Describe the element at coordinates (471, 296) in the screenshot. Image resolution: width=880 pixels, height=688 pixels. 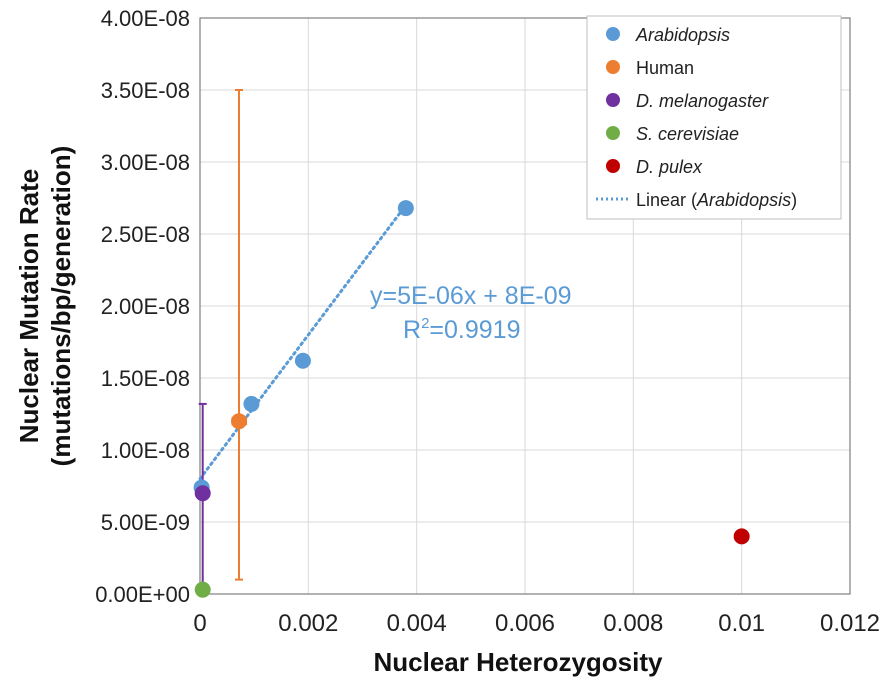
I see `fit-equation-label: y=5E-06x + 8E-09` at that location.